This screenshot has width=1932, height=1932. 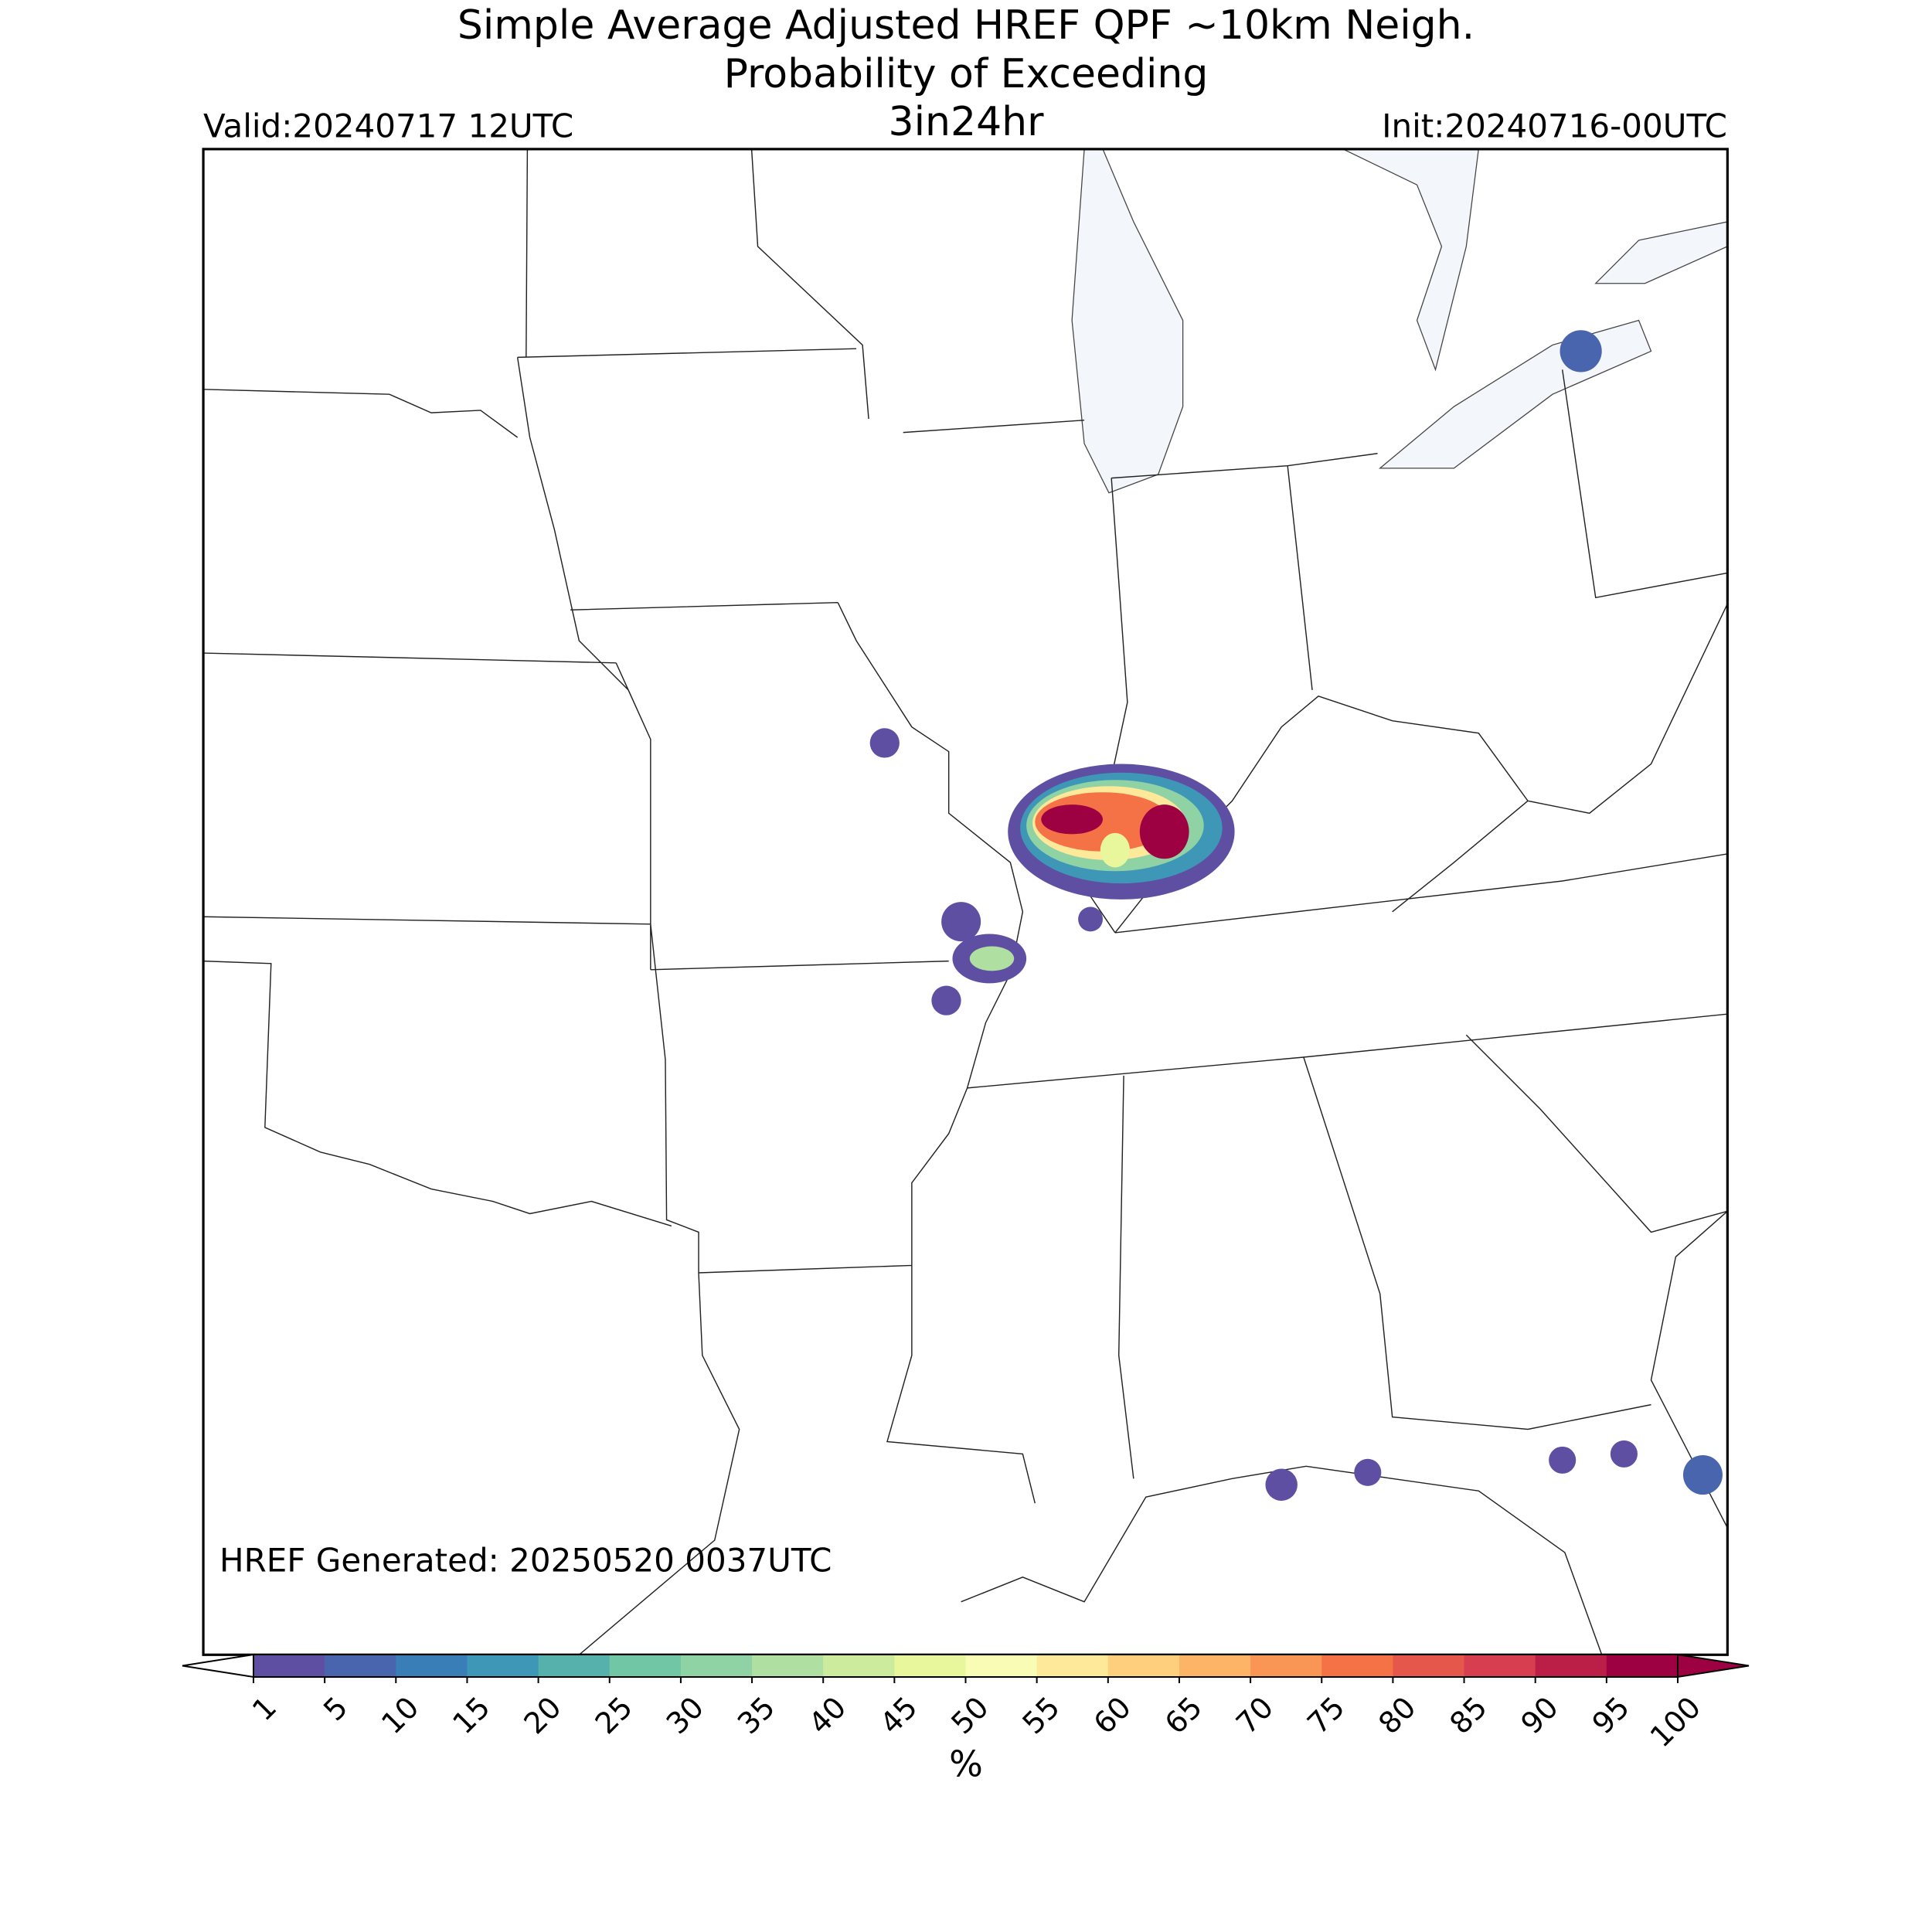 What do you see at coordinates (685, 1715) in the screenshot?
I see `colorbar-tick-label: 30` at bounding box center [685, 1715].